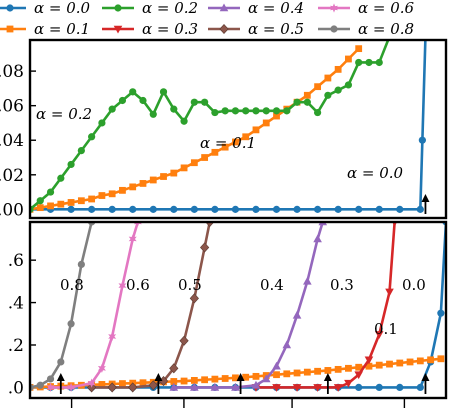  What do you see at coordinates (414, 285) in the screenshot?
I see `annotation-0-0-5: 0.0` at bounding box center [414, 285].